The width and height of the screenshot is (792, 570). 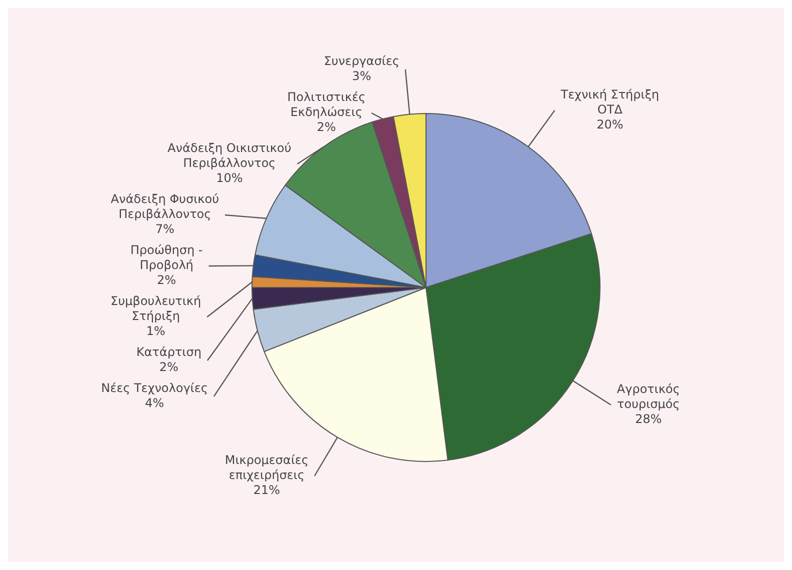 What do you see at coordinates (154, 388) in the screenshot?
I see `slice-label: Νέες Τεχνολογίες` at bounding box center [154, 388].